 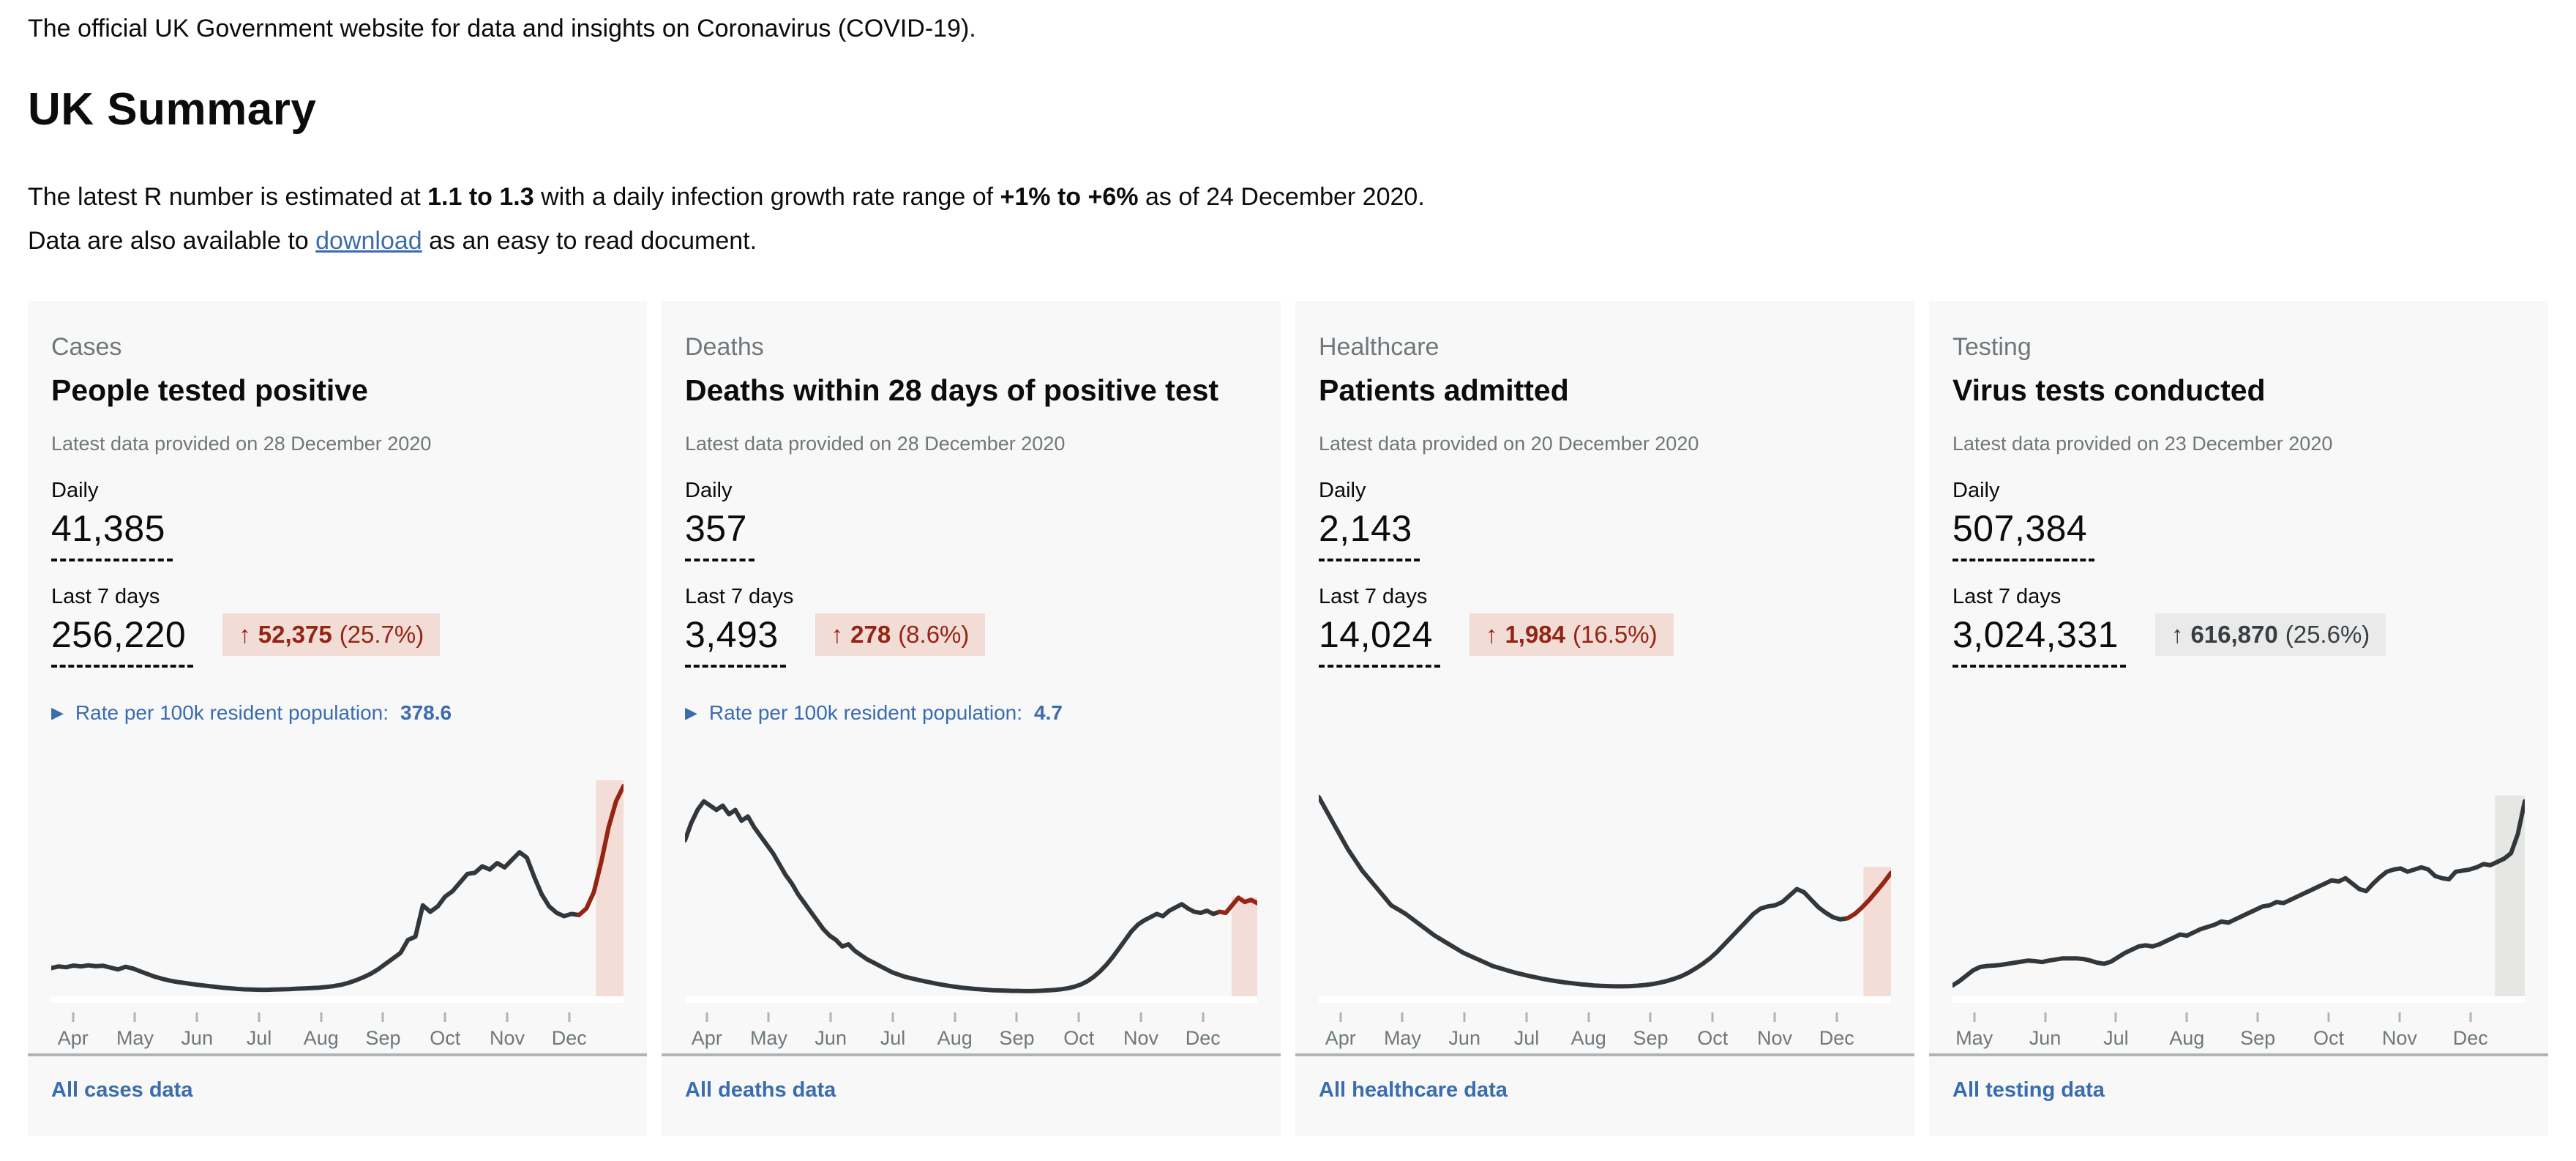 I want to click on change-percent: (16.5%), so click(x=1615, y=634).